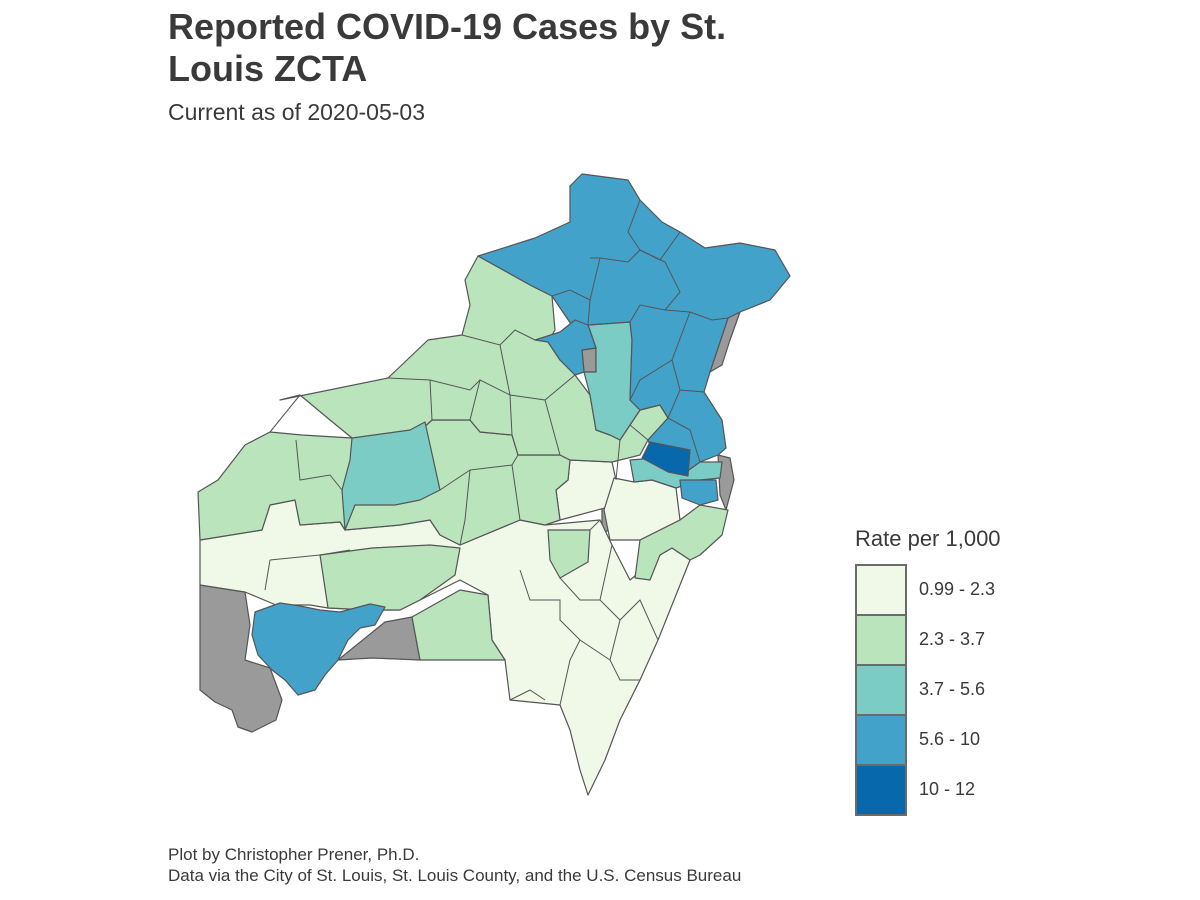 The image size is (1200, 900). I want to click on legend-label: 3.7 - 5.6, so click(952, 689).